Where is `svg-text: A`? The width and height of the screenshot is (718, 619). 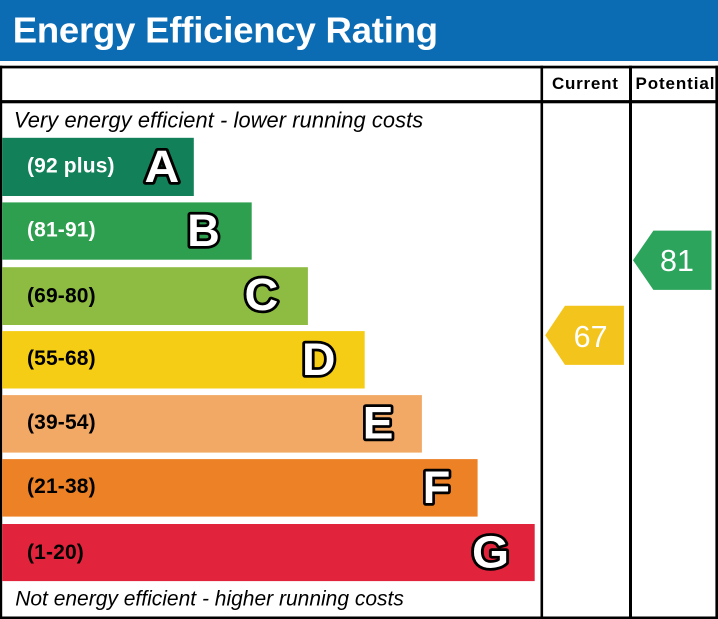
svg-text: A is located at coordinates (162, 166).